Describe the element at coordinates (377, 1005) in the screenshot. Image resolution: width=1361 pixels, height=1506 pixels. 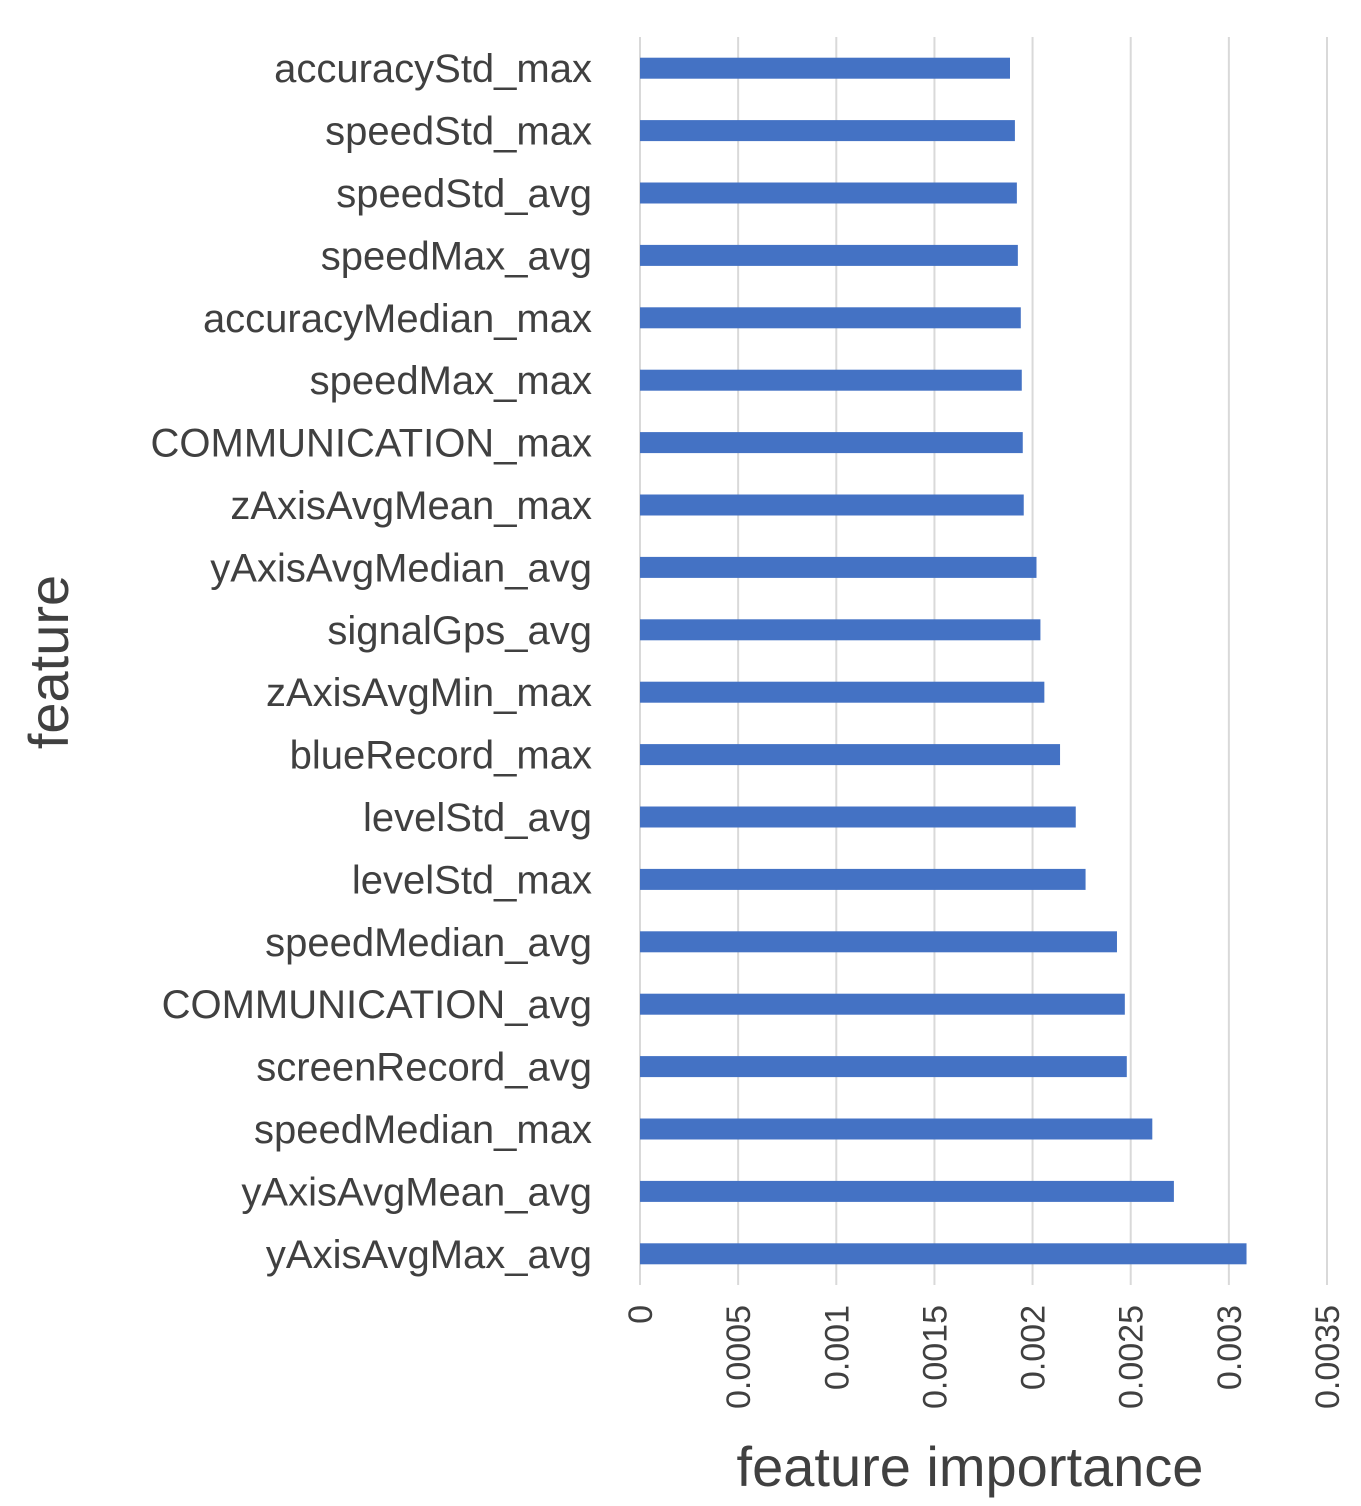
I see `category-label: COMMUNICATION_avg` at that location.